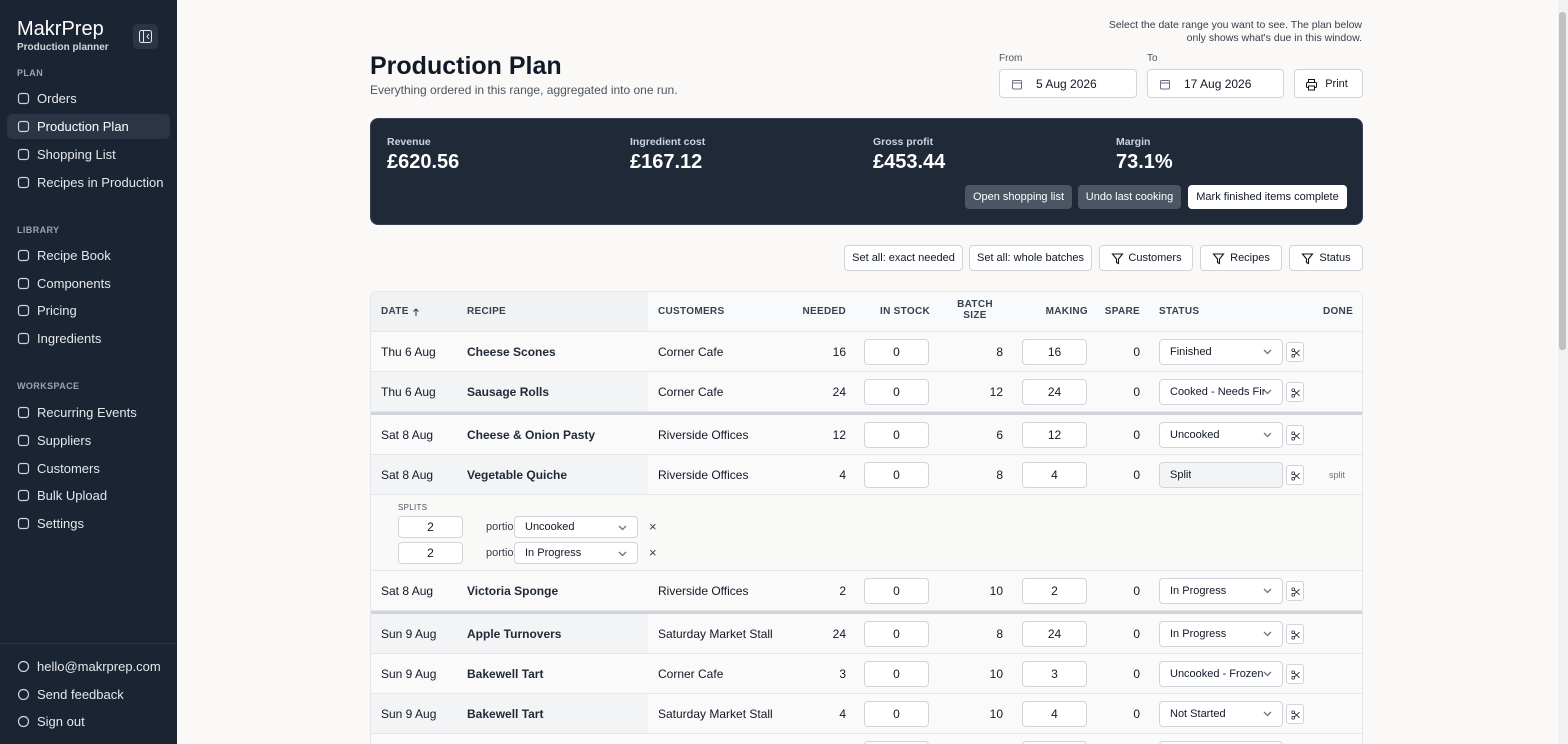 This screenshot has width=1568, height=744. I want to click on nav-item: Settings, so click(88, 523).